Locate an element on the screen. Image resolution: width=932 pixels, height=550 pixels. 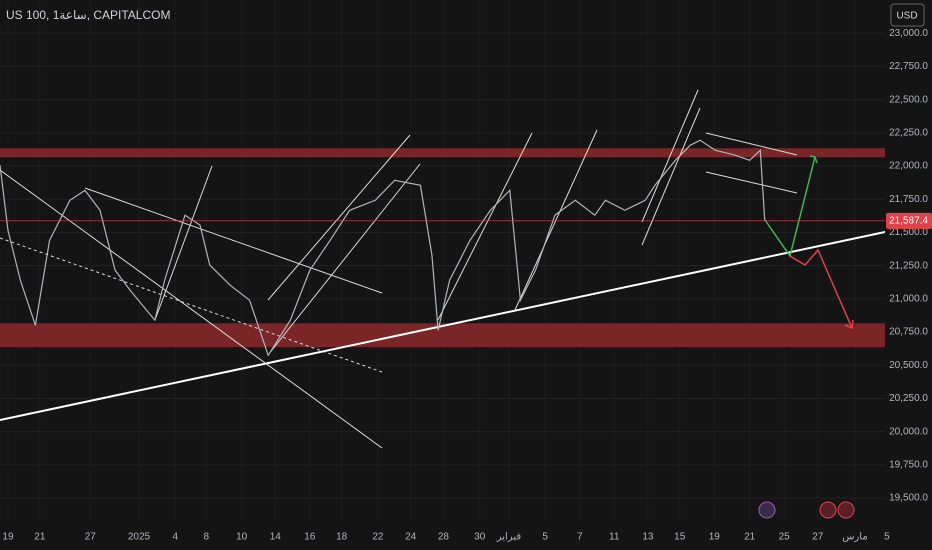
y-tick-label: 23,000.0 is located at coordinates (908, 33).